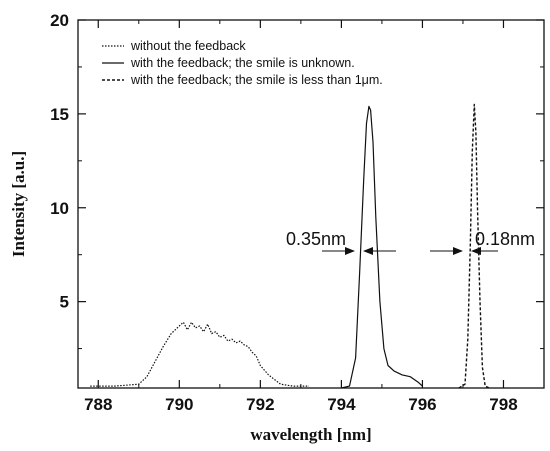  Describe the element at coordinates (179, 404) in the screenshot. I see `x-tick-label: 790` at that location.